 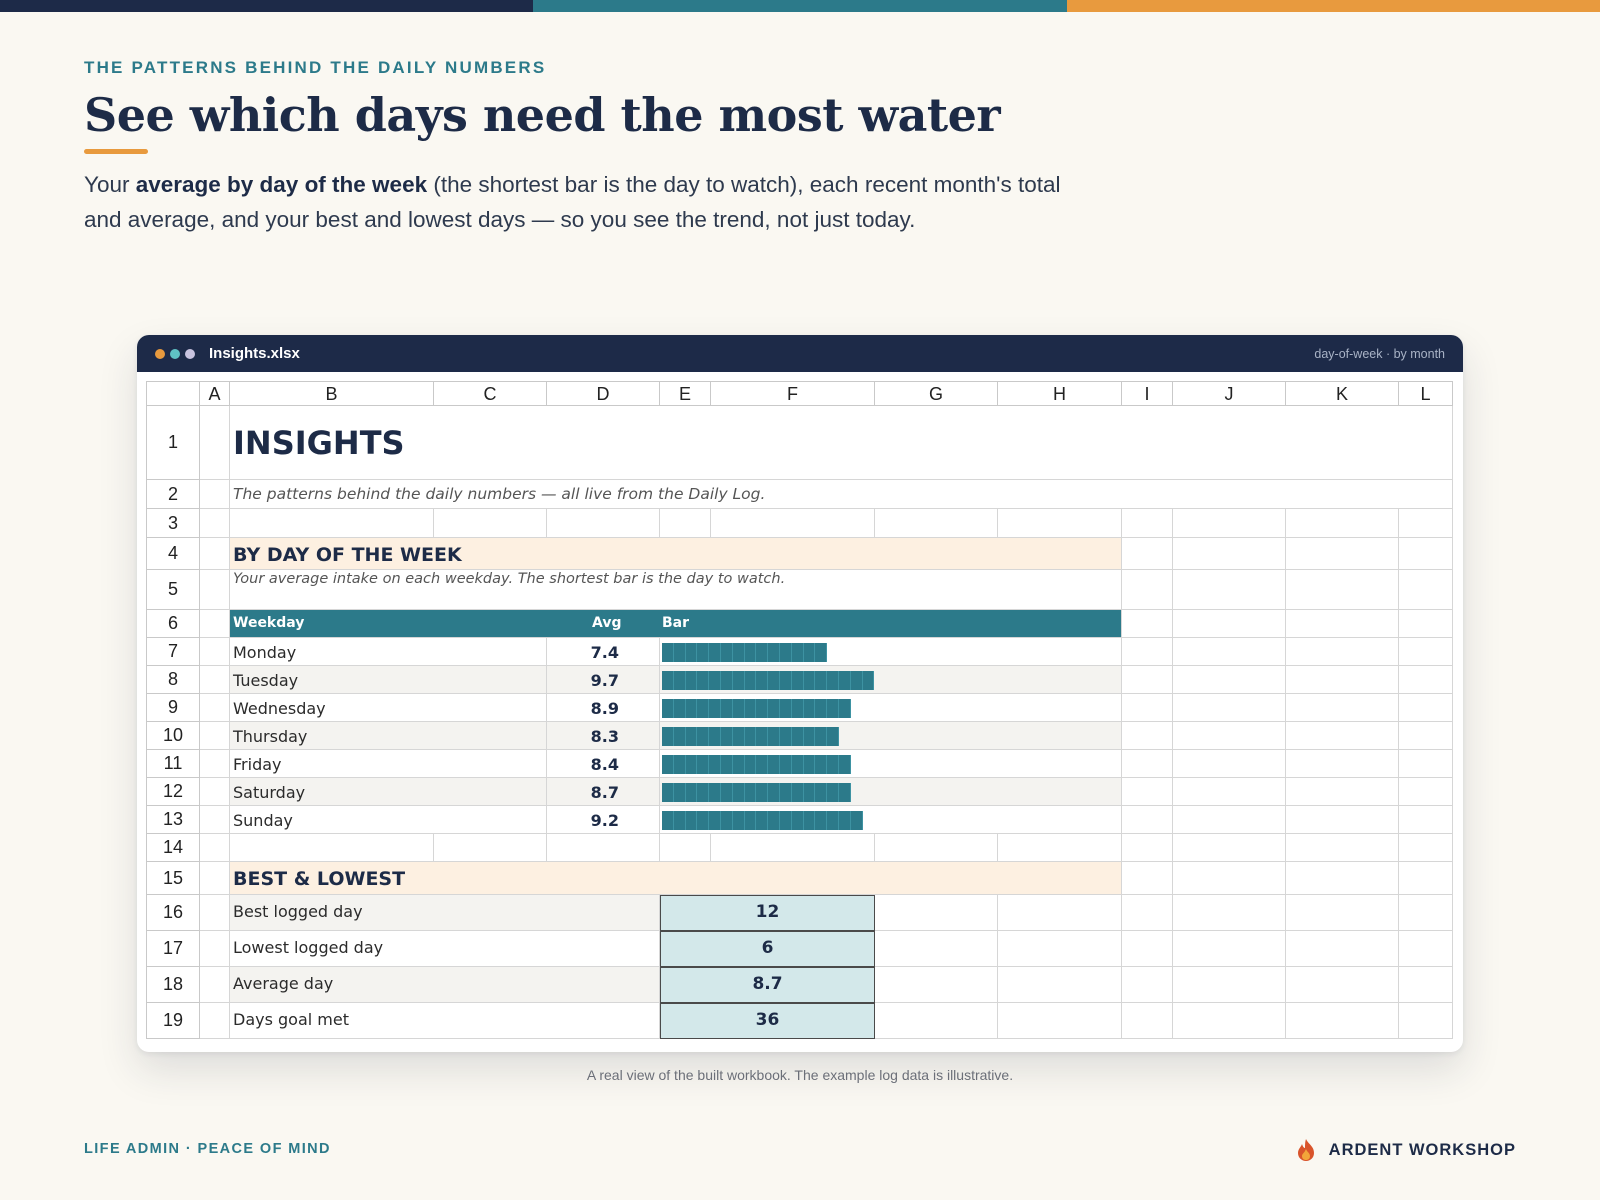 I want to click on sheet-corner, so click(x=173, y=393).